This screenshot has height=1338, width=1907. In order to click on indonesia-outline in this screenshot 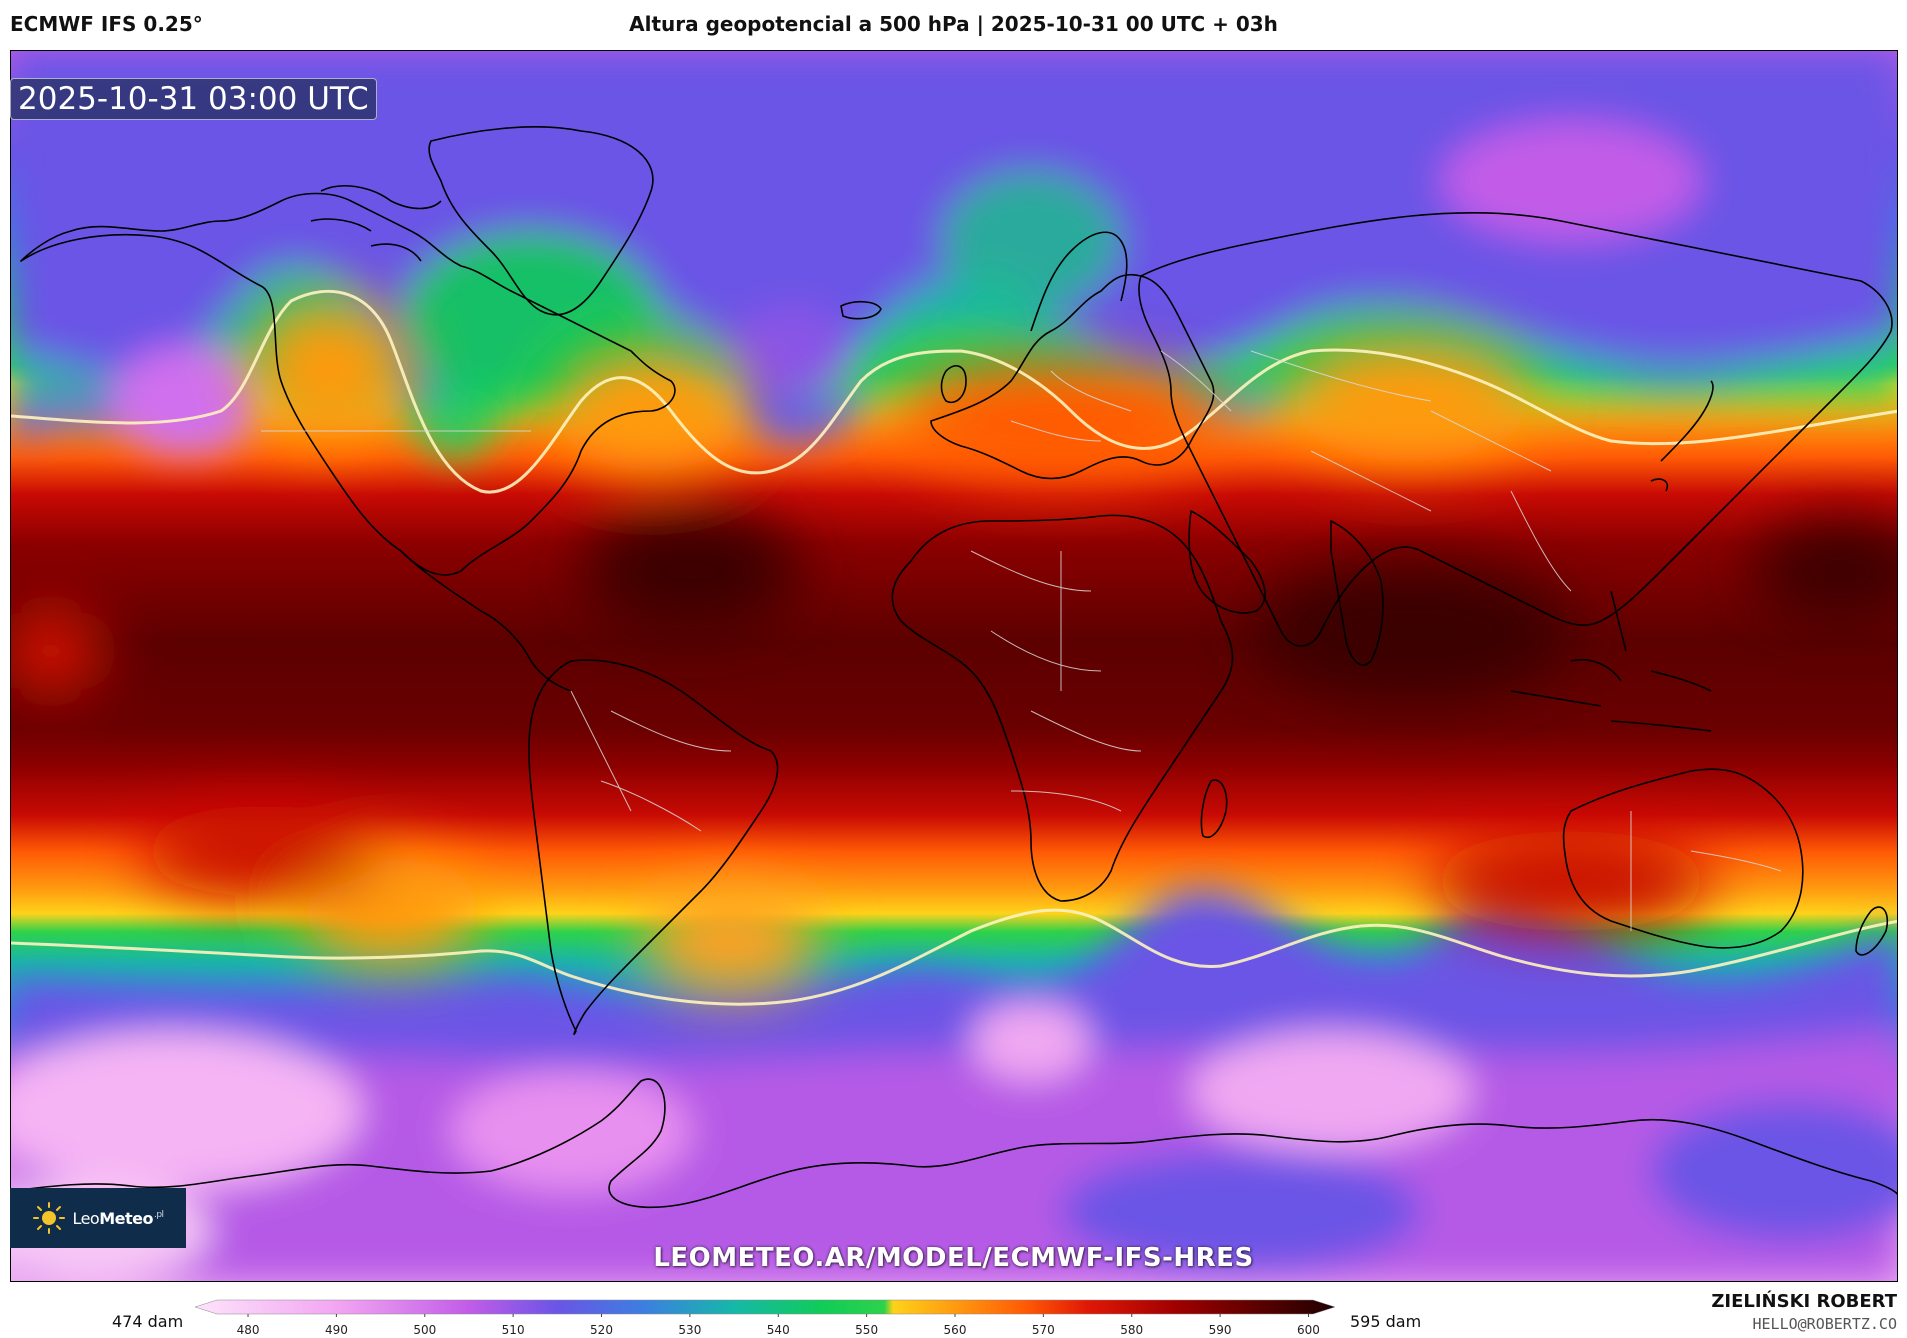, I will do `click(1611, 695)`.